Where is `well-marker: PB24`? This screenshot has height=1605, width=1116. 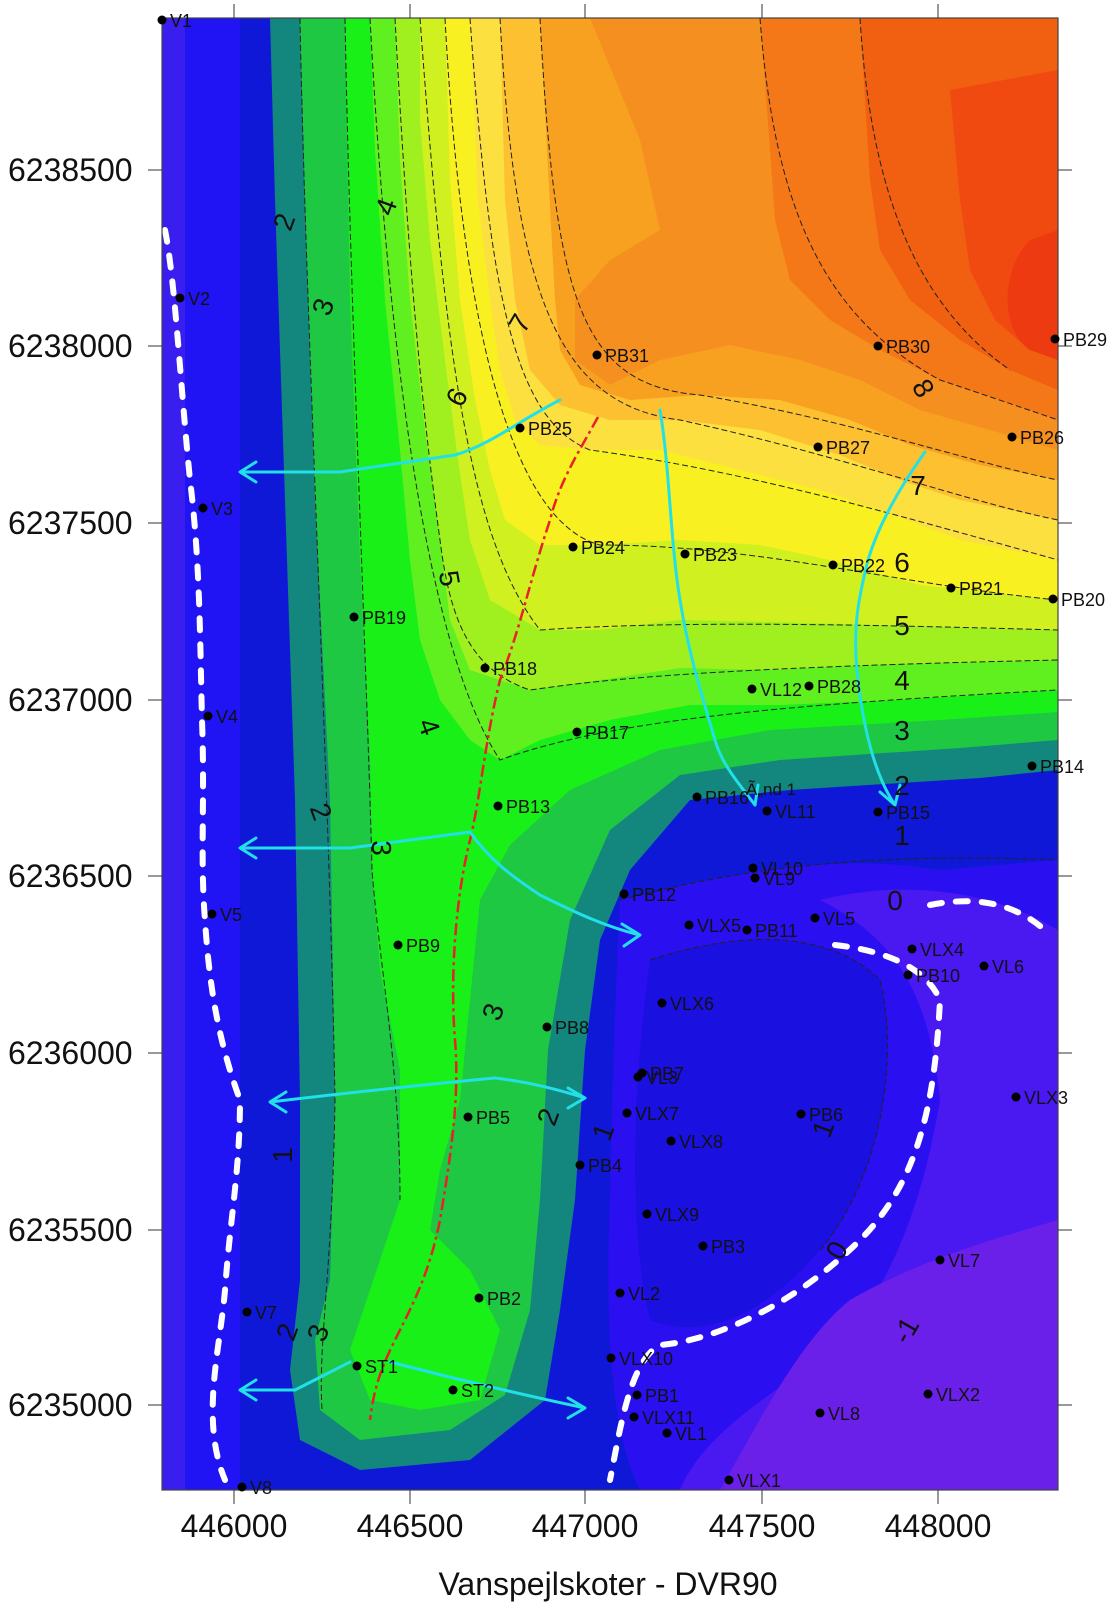 well-marker: PB24 is located at coordinates (597, 548).